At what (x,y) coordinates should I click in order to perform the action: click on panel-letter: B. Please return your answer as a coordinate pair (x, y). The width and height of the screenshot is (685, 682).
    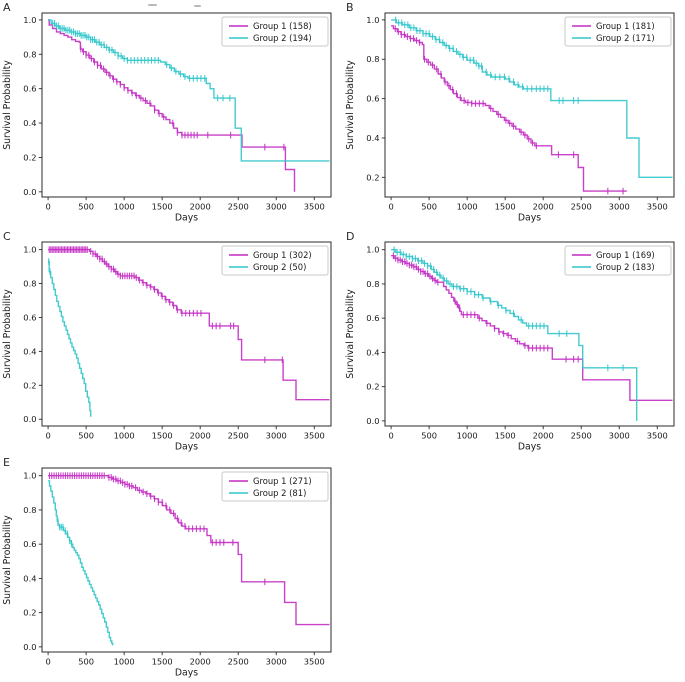
    Looking at the image, I should click on (350, 7).